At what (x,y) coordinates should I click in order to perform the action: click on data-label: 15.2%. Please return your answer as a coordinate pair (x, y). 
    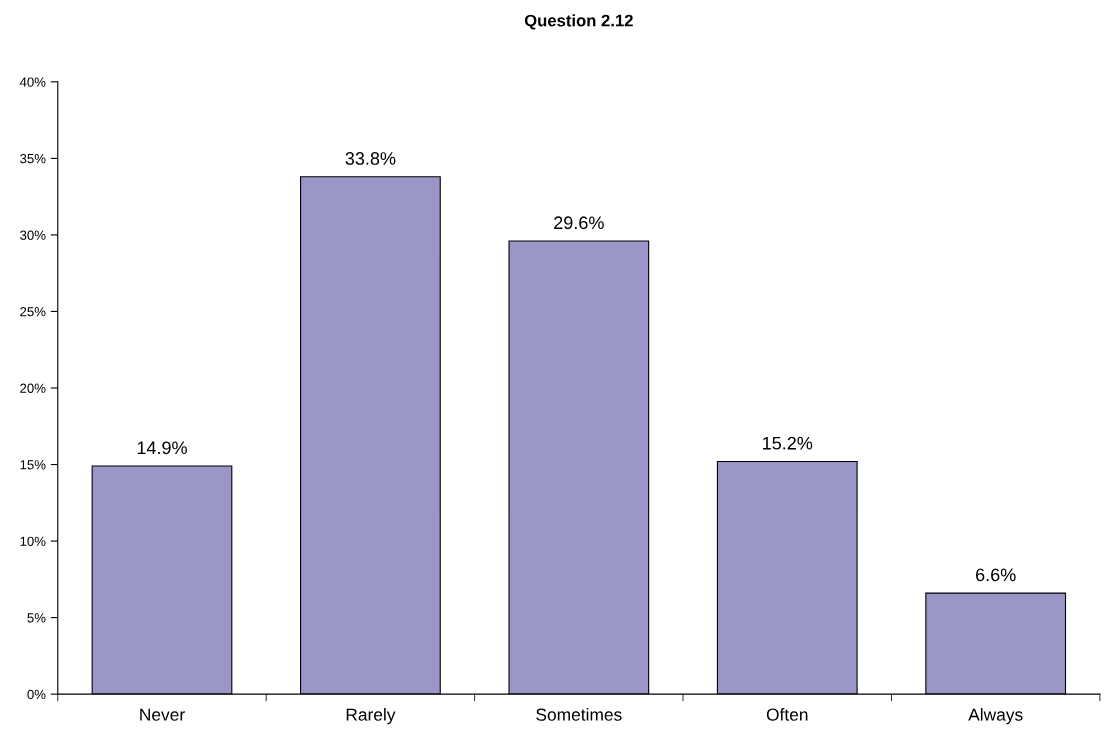
    Looking at the image, I should click on (788, 443).